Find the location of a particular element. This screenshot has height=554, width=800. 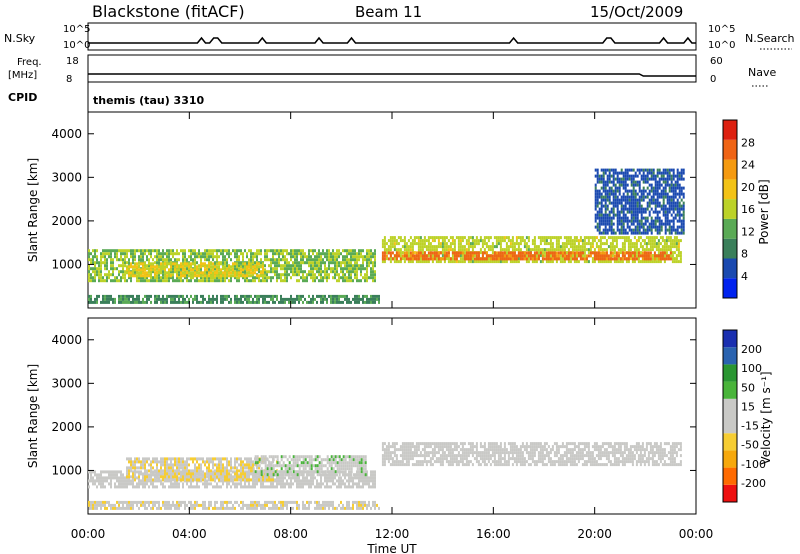

nsearch-tick-bottom: 10^0 is located at coordinates (721, 45).